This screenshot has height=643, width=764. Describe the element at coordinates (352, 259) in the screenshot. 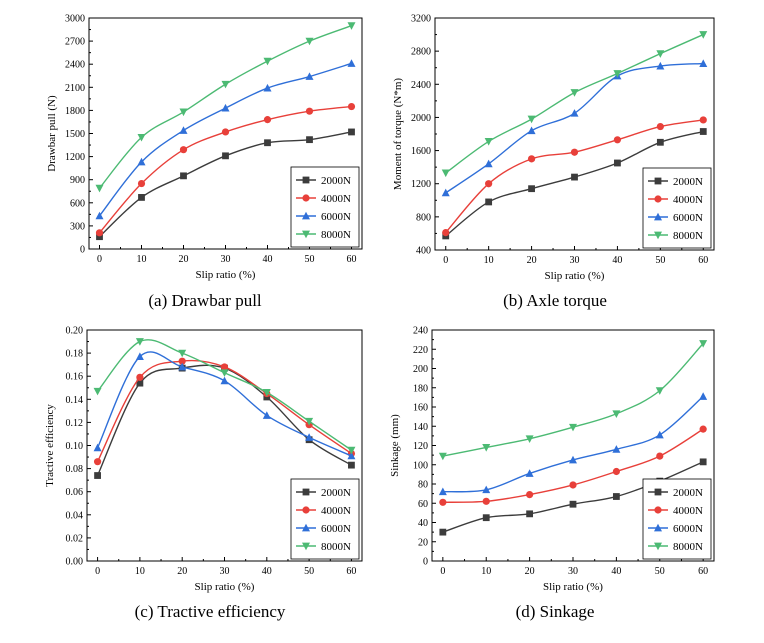

I see `x-tick-label: 60` at that location.